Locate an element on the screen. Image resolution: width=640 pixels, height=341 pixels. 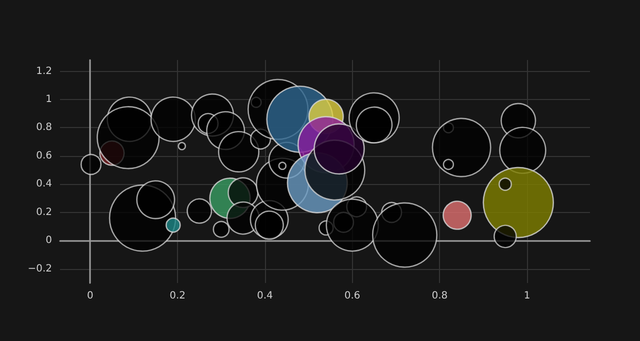
x-tick-label: 1 is located at coordinates (527, 296).